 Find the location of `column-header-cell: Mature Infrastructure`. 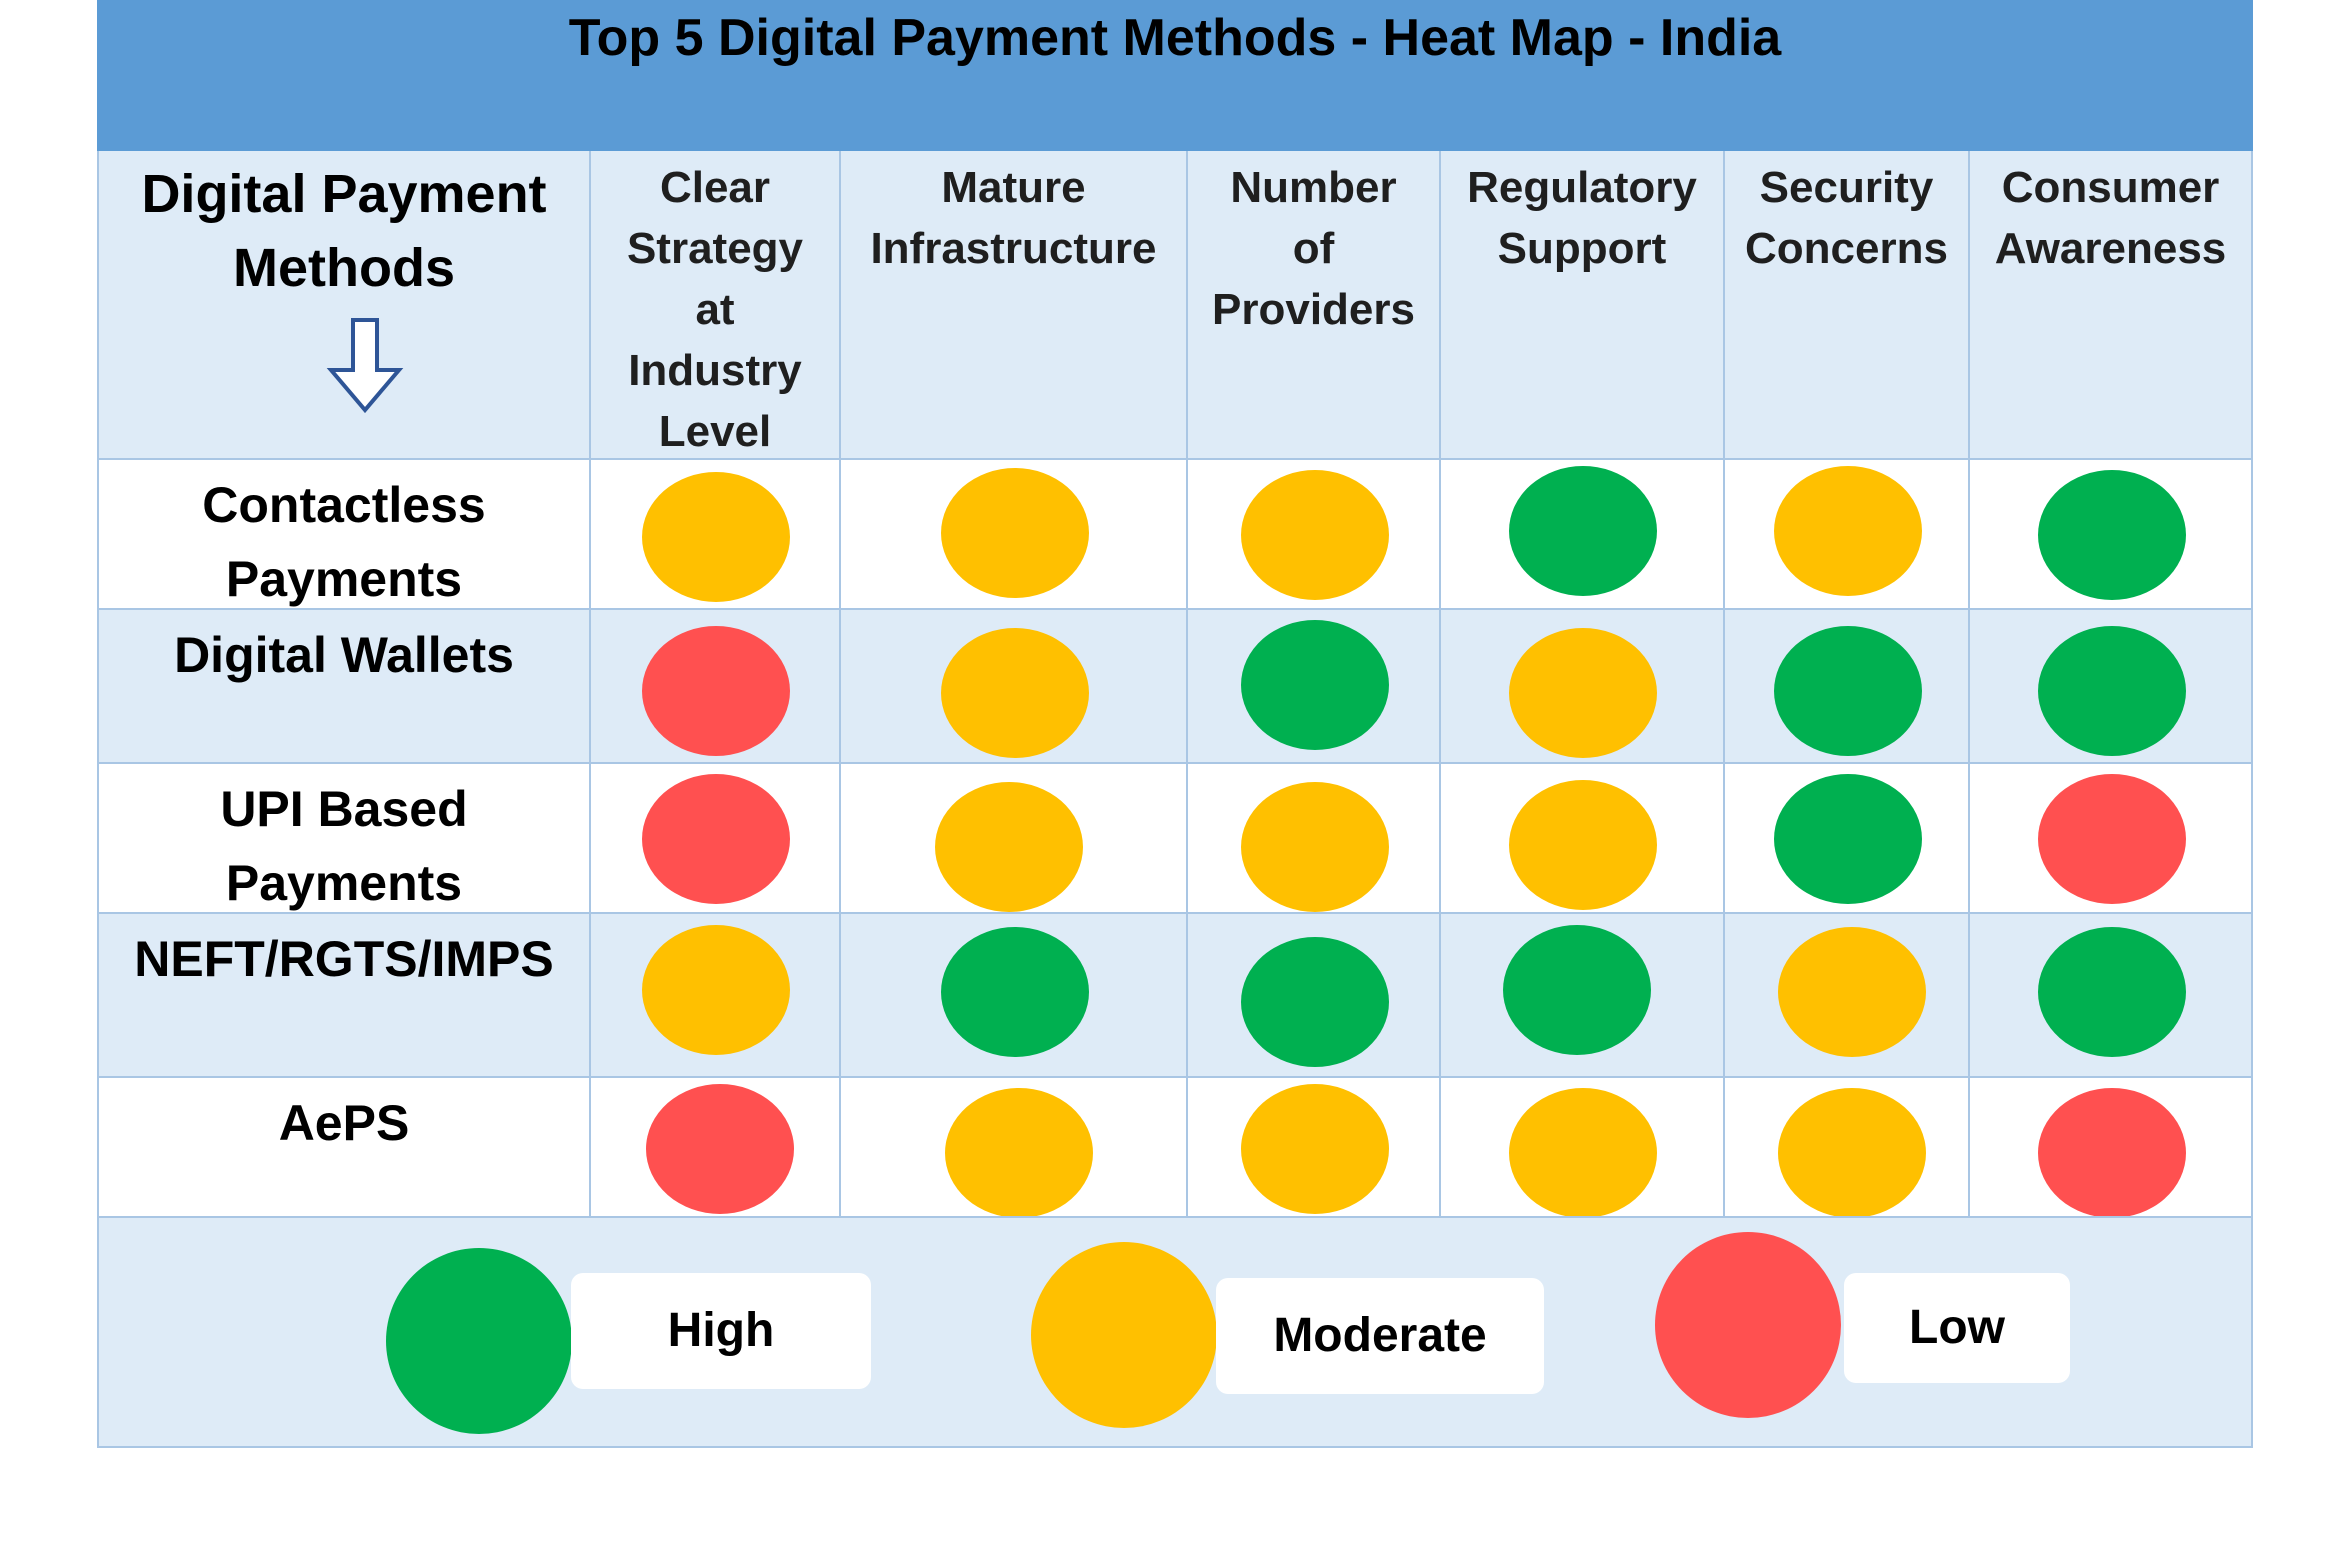

column-header-cell: Mature Infrastructure is located at coordinates (1014, 305).